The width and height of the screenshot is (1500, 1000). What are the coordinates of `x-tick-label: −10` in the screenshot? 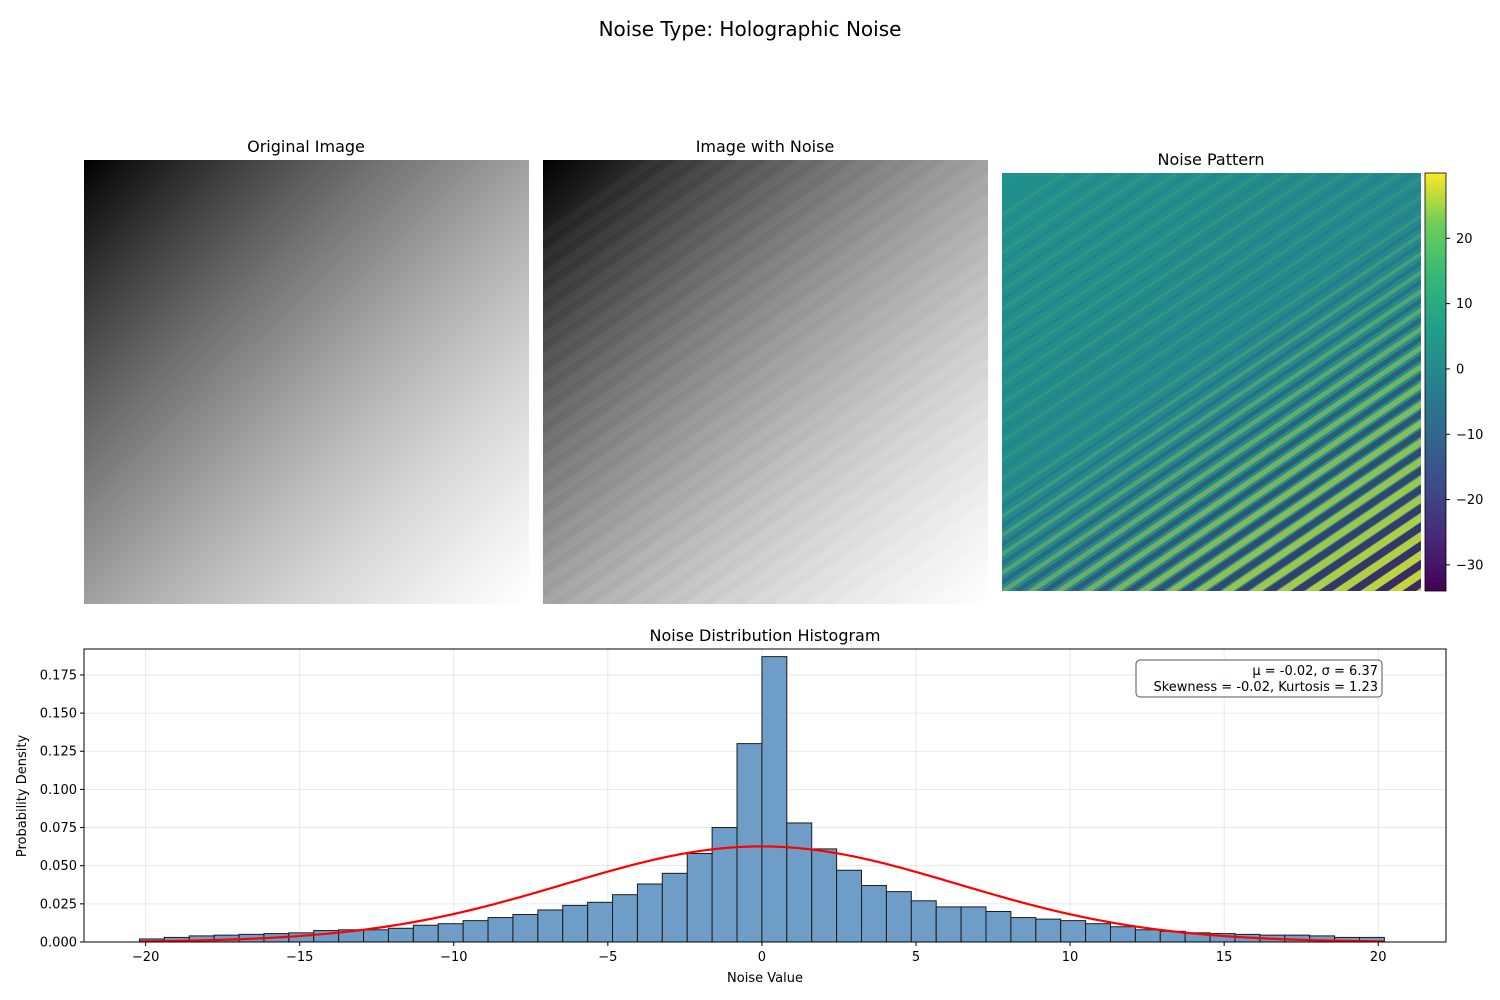 It's located at (453, 957).